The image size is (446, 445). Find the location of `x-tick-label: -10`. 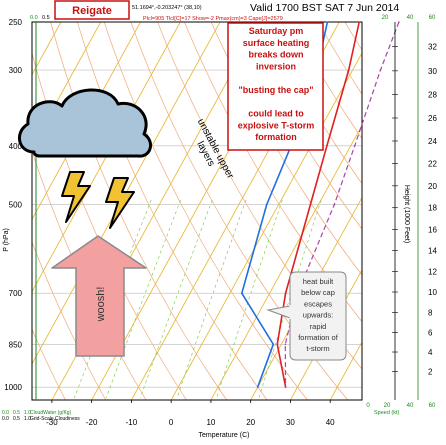

x-tick-label: -10 is located at coordinates (132, 422).